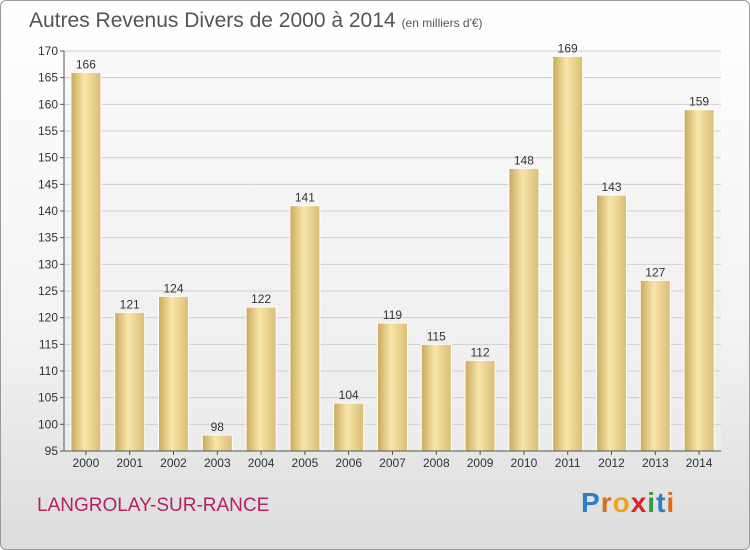  I want to click on y-tick-label: 170, so click(48, 51).